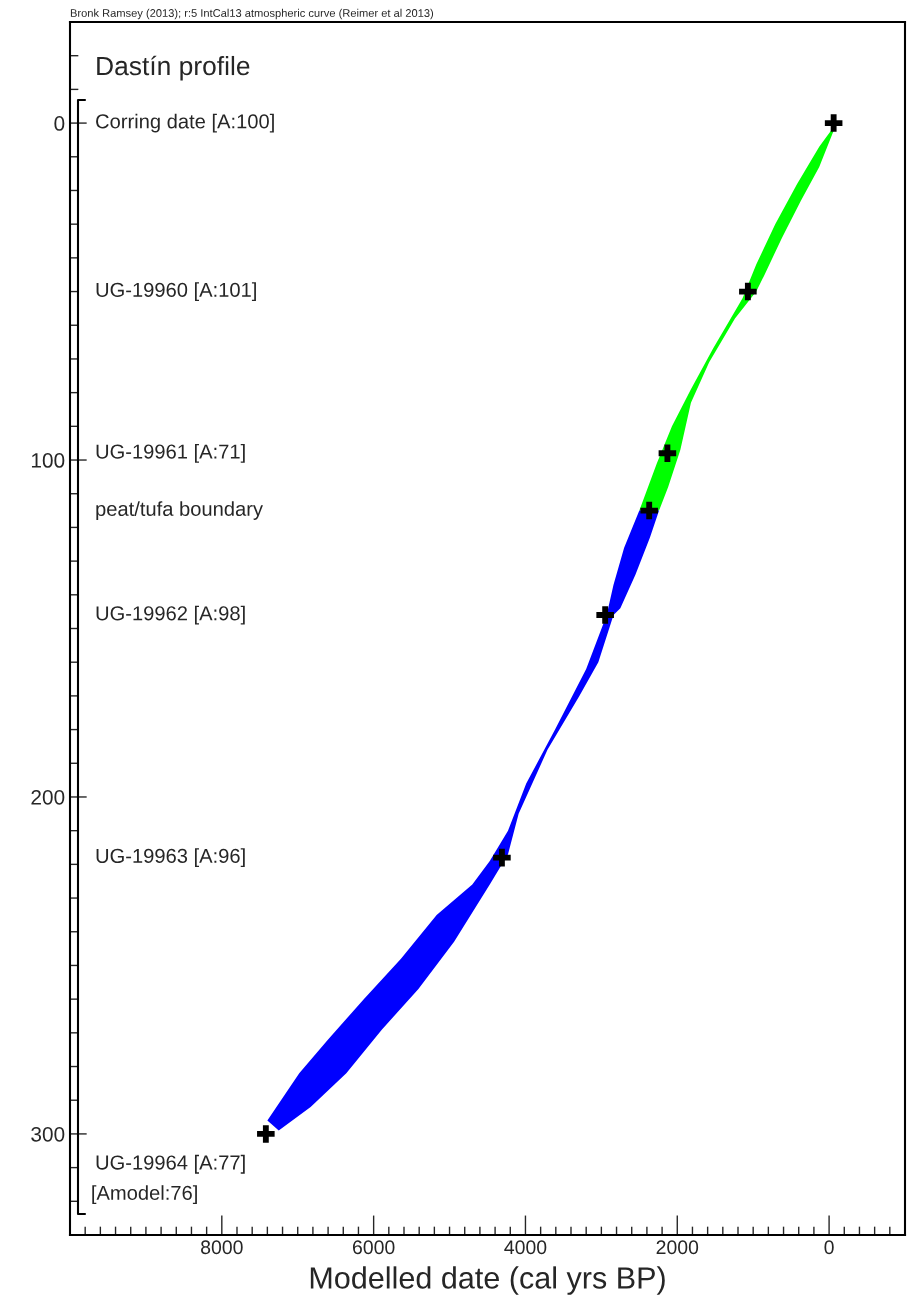 The width and height of the screenshot is (912, 1303). Describe the element at coordinates (170, 1164) in the screenshot. I see `annotation: UG-19964 [A:77]` at that location.